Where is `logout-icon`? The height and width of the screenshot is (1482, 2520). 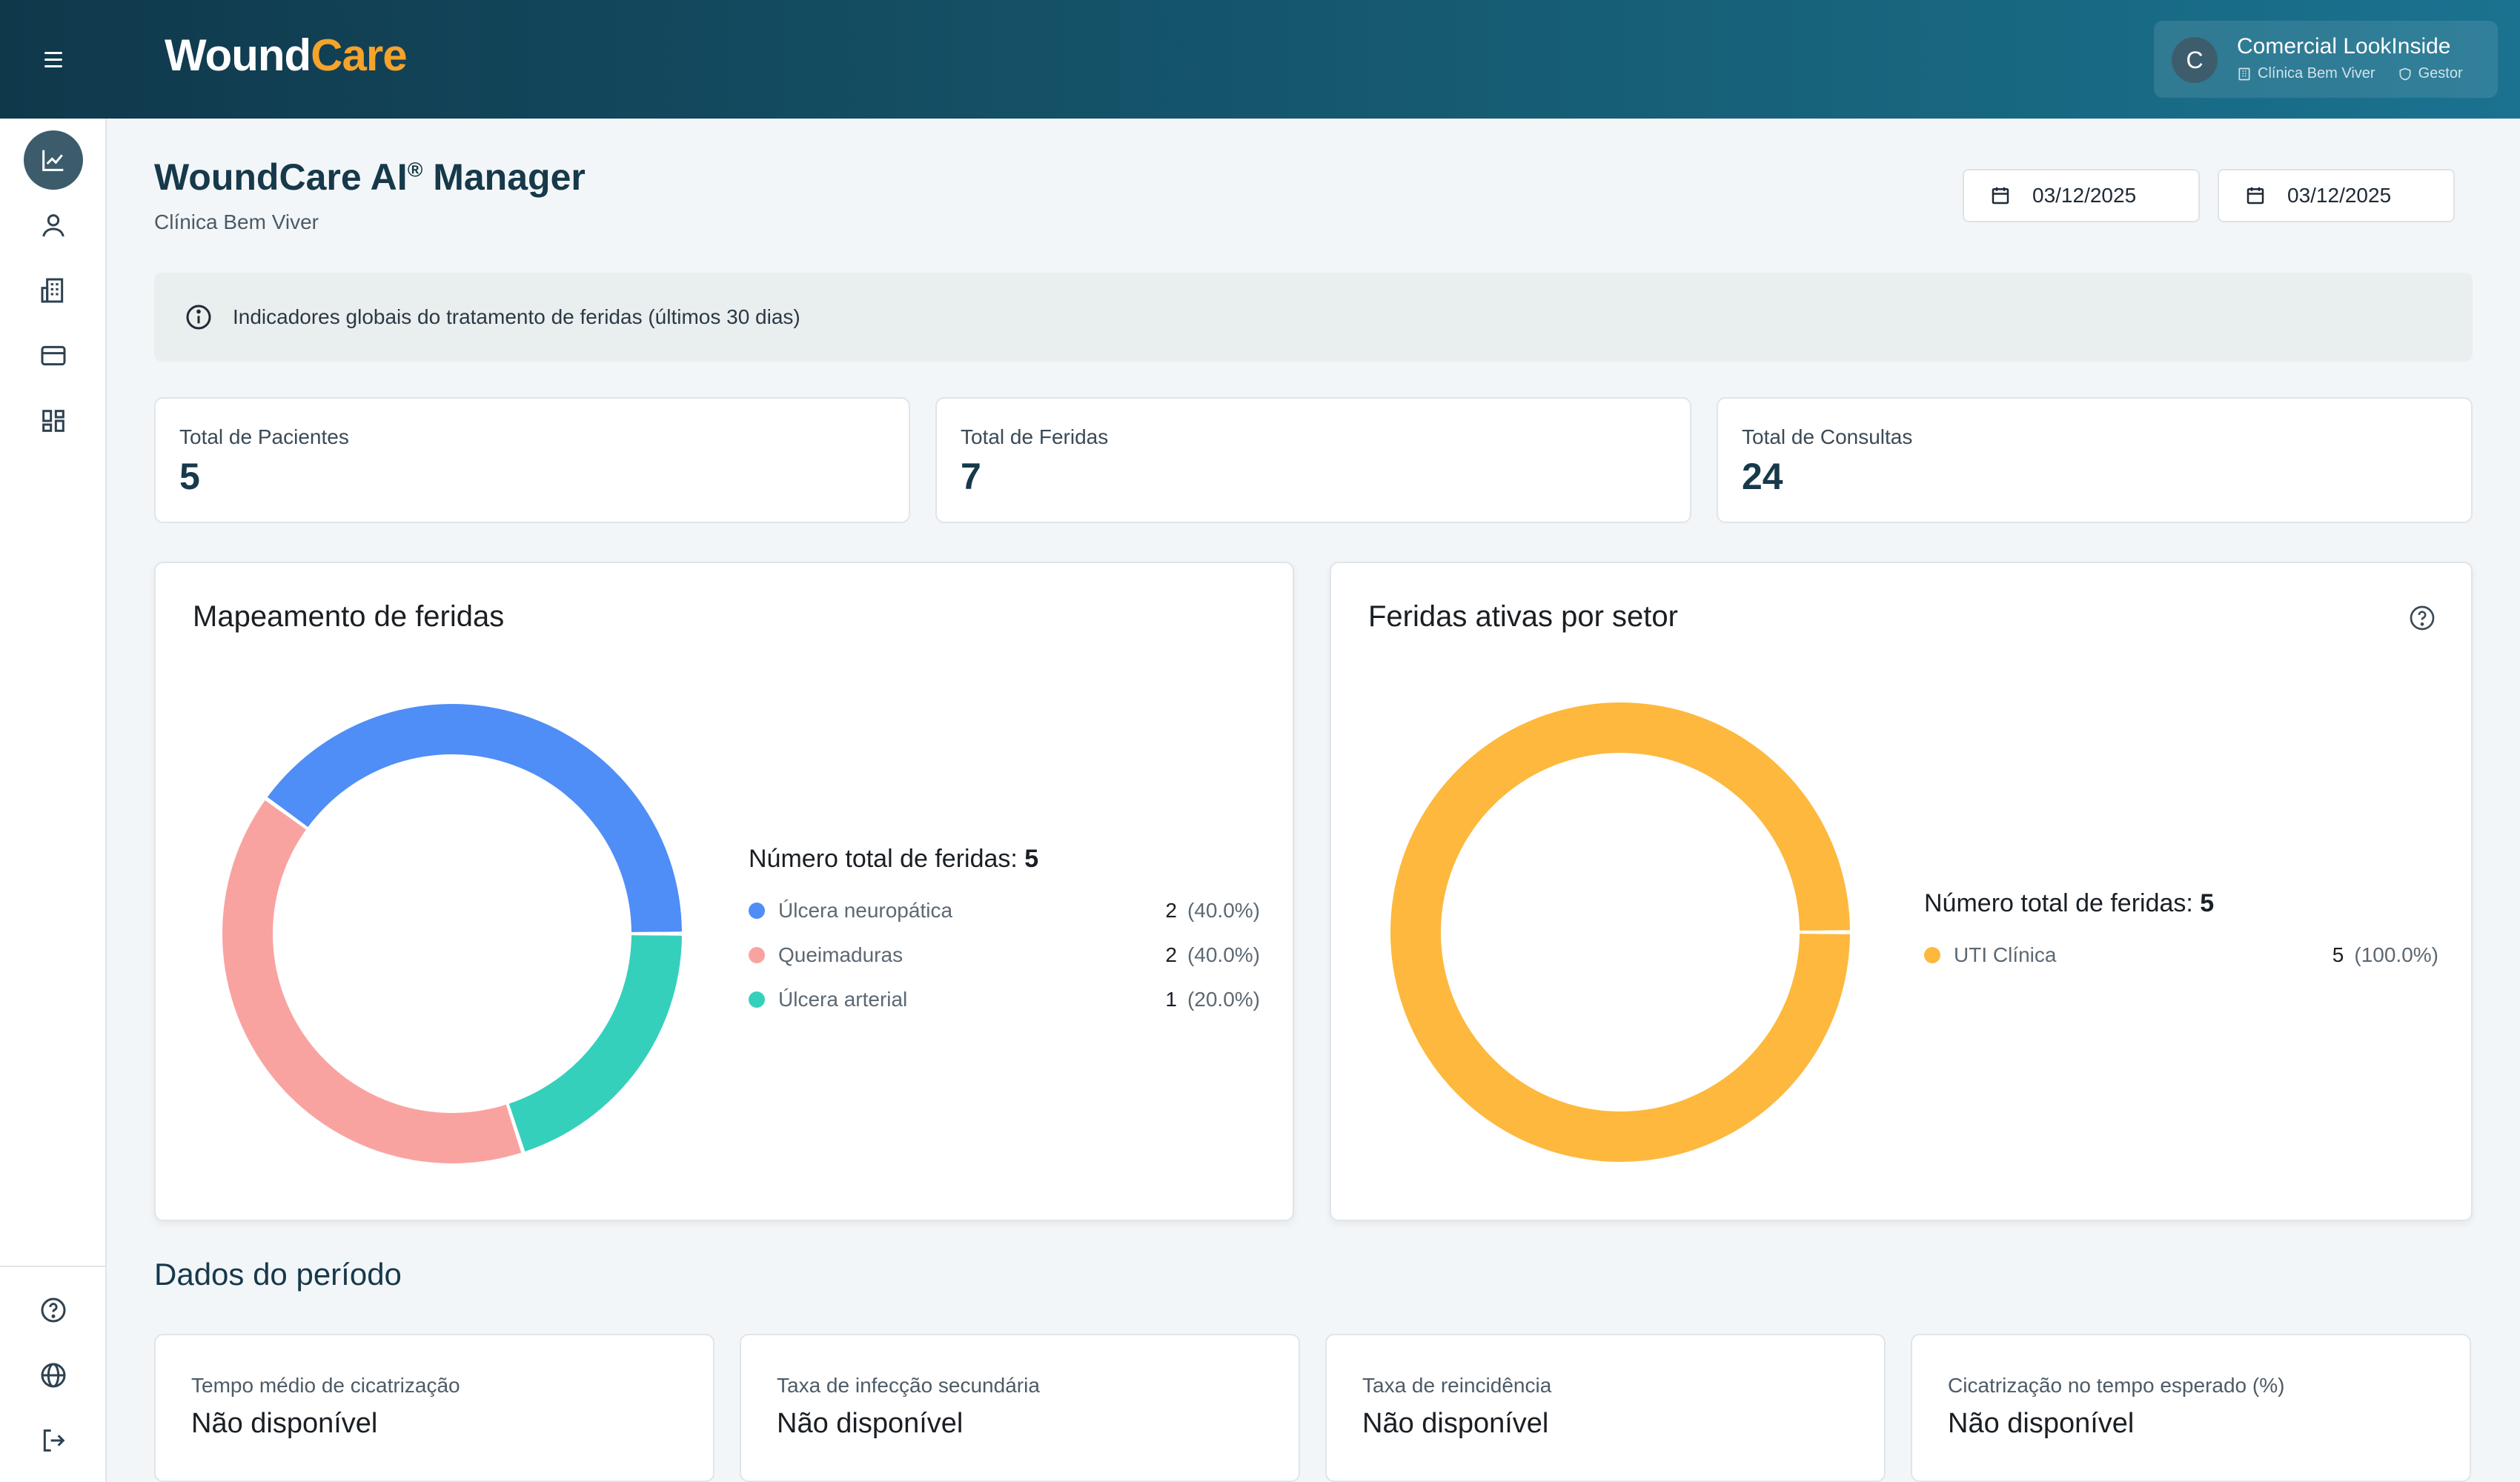 logout-icon is located at coordinates (54, 1440).